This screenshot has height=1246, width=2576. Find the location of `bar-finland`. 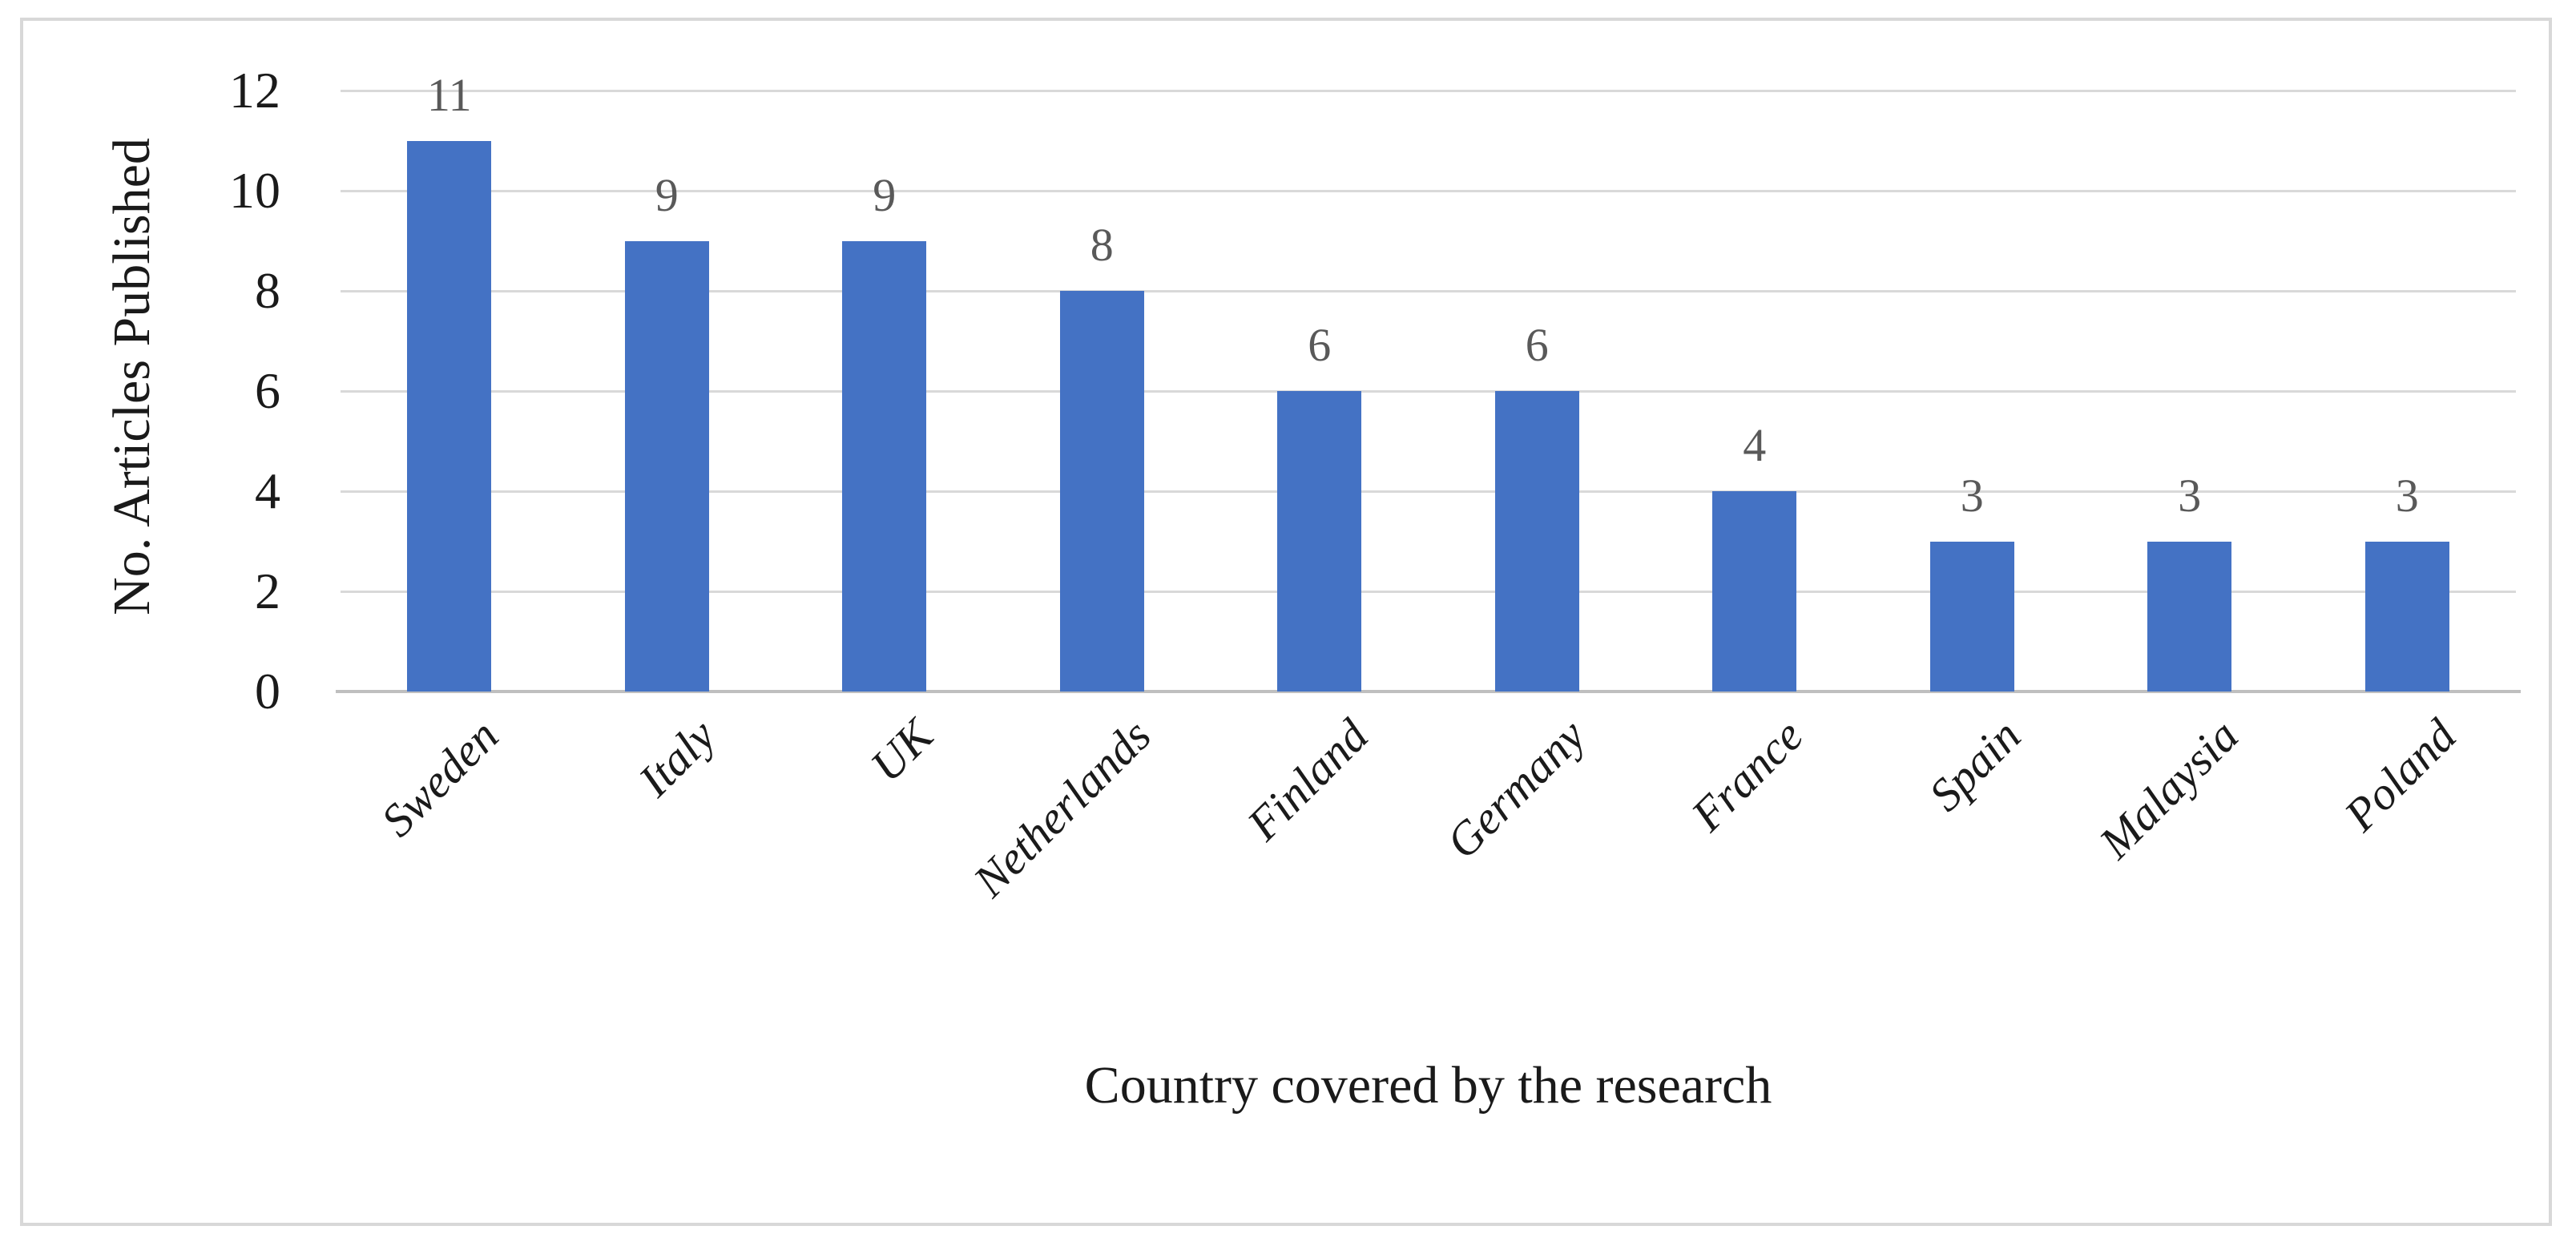

bar-finland is located at coordinates (1319, 541).